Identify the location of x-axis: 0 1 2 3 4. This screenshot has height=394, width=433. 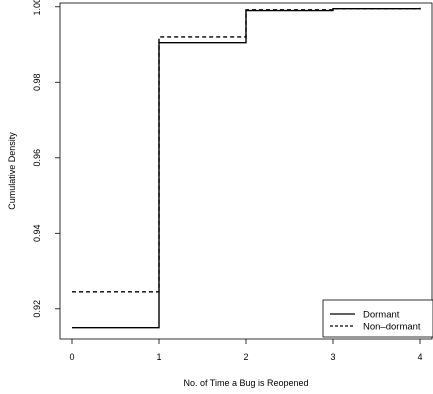
(246, 350).